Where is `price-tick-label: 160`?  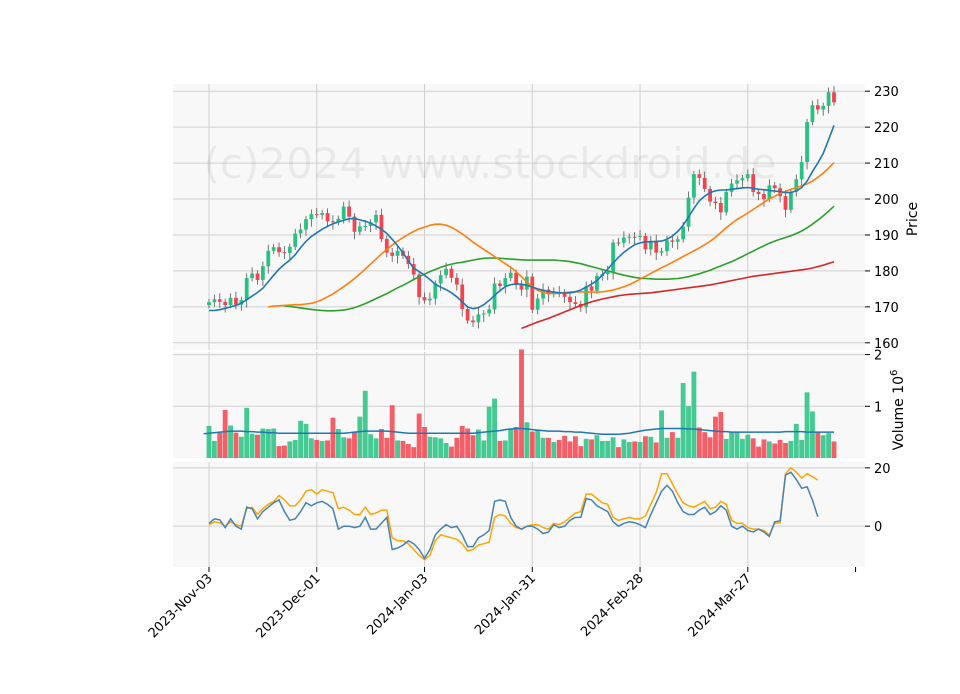 price-tick-label: 160 is located at coordinates (886, 344).